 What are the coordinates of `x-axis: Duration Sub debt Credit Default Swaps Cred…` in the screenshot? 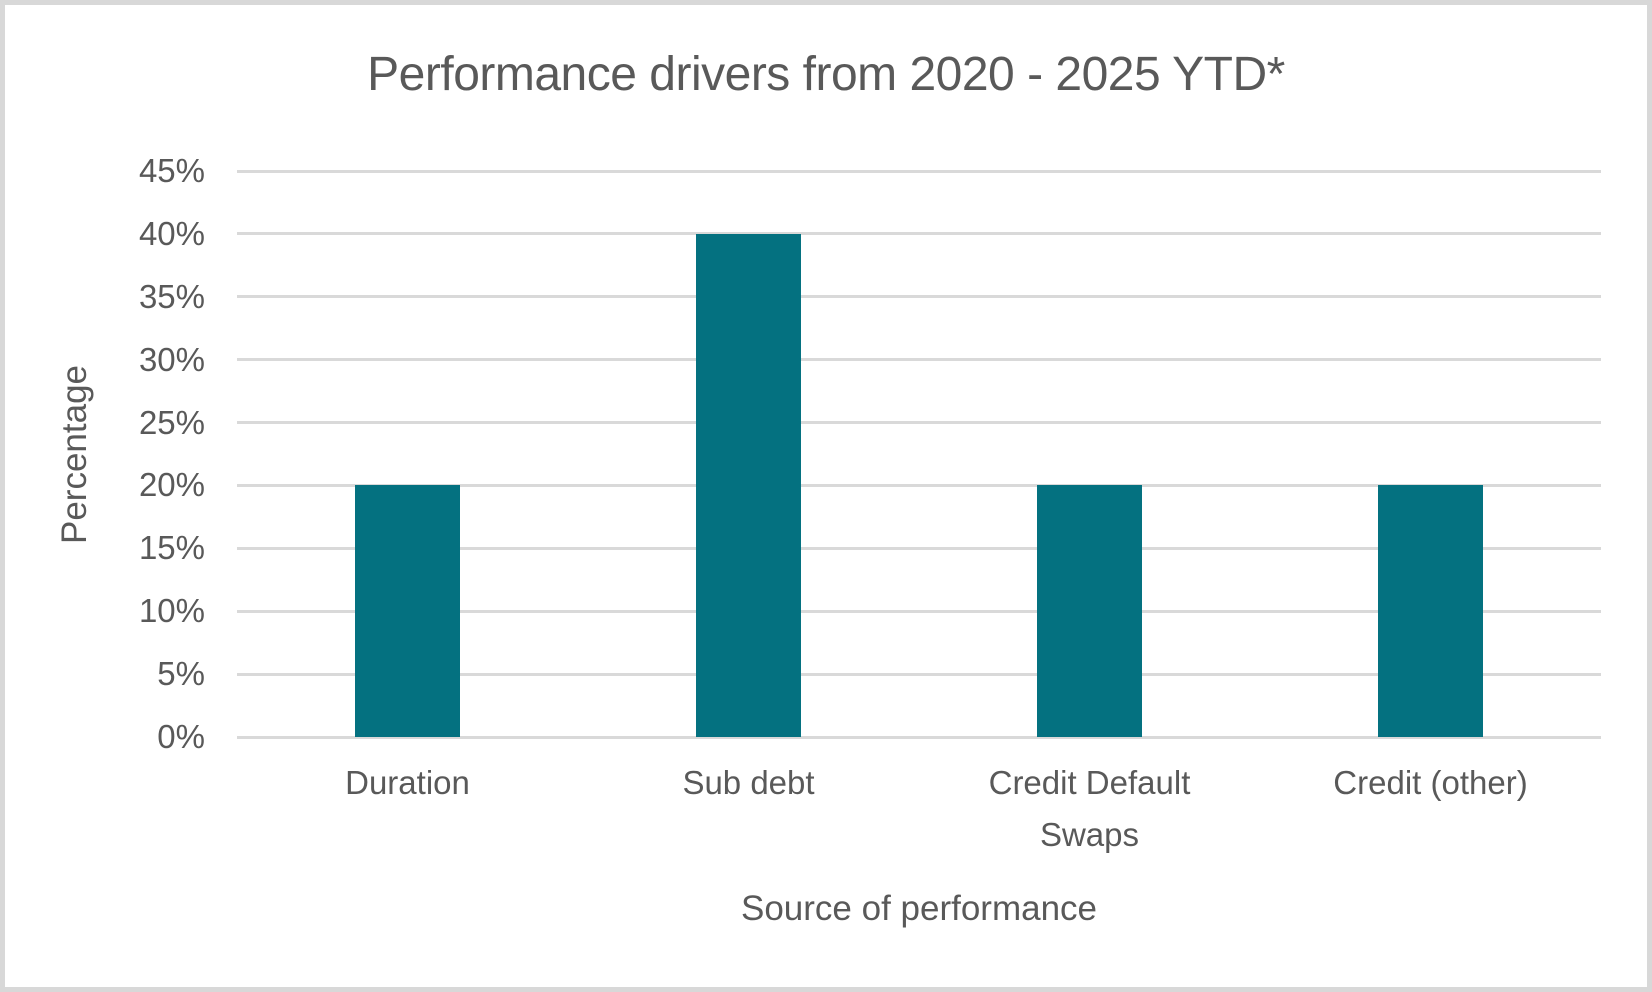 It's located at (919, 809).